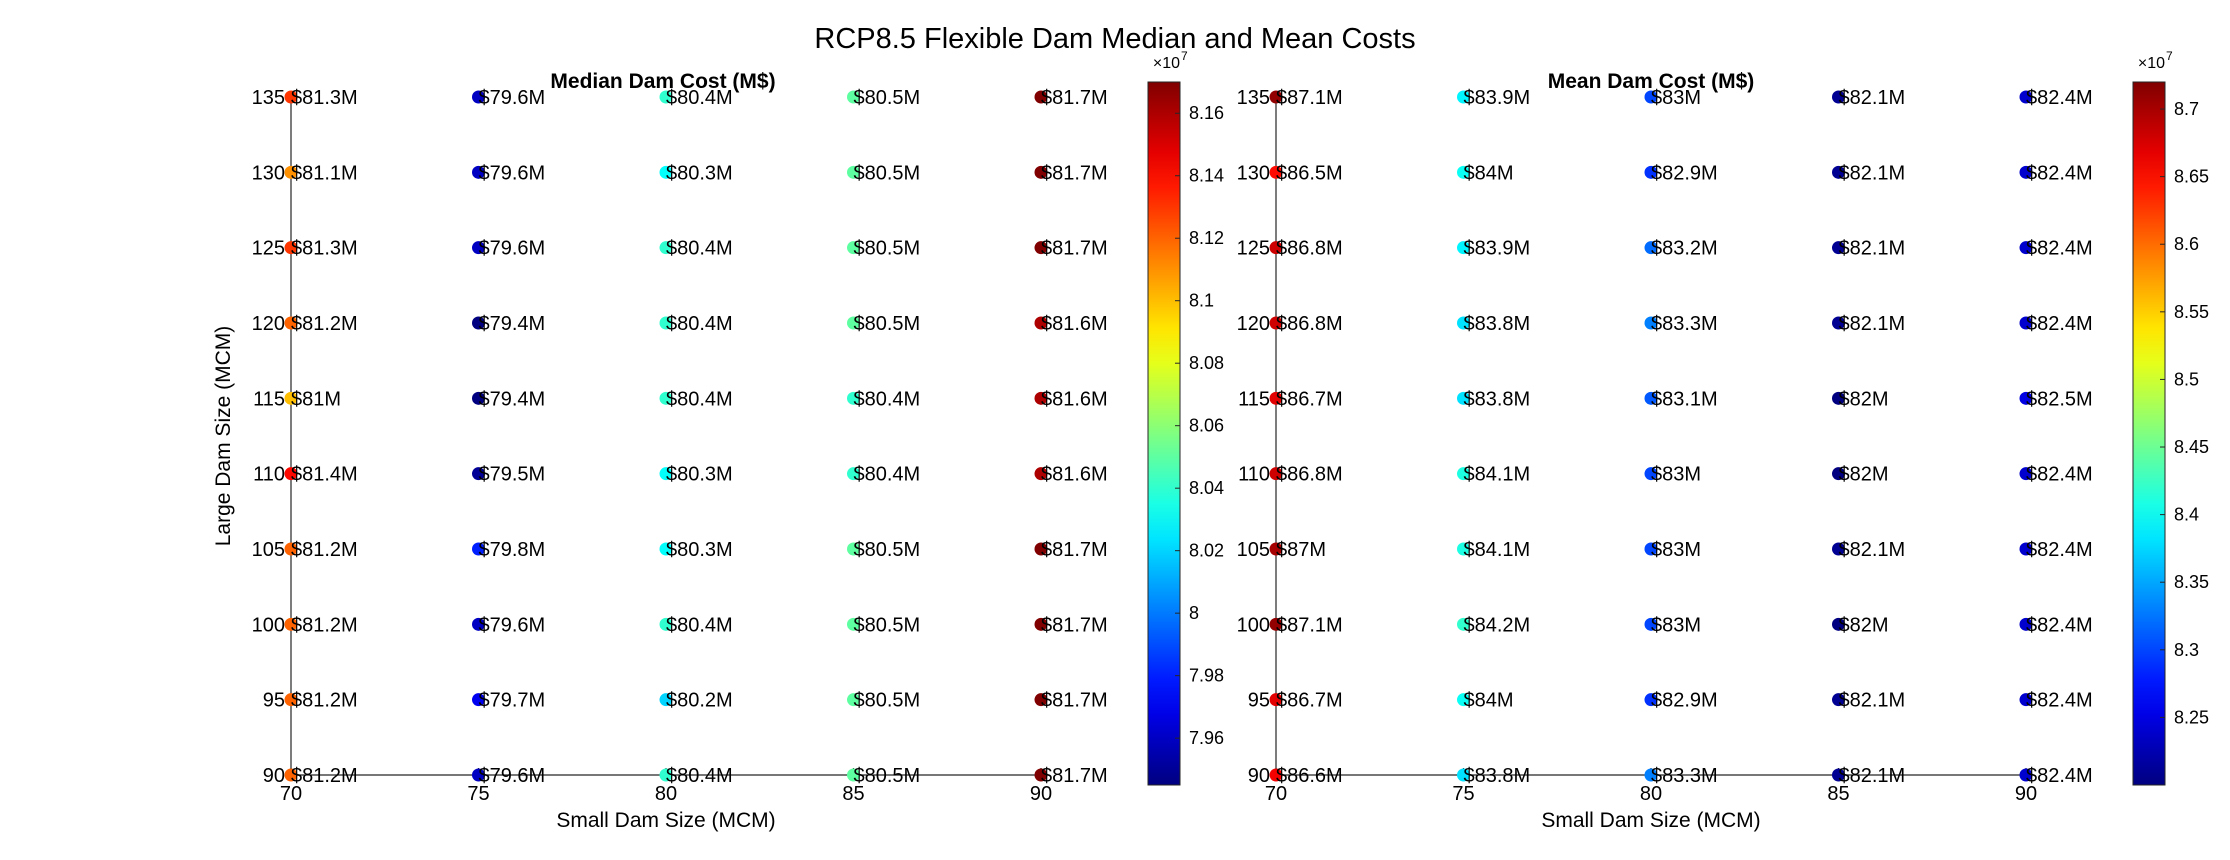  Describe the element at coordinates (2191, 717) in the screenshot. I see `mean-colorbar-tick-label: 8.25` at that location.